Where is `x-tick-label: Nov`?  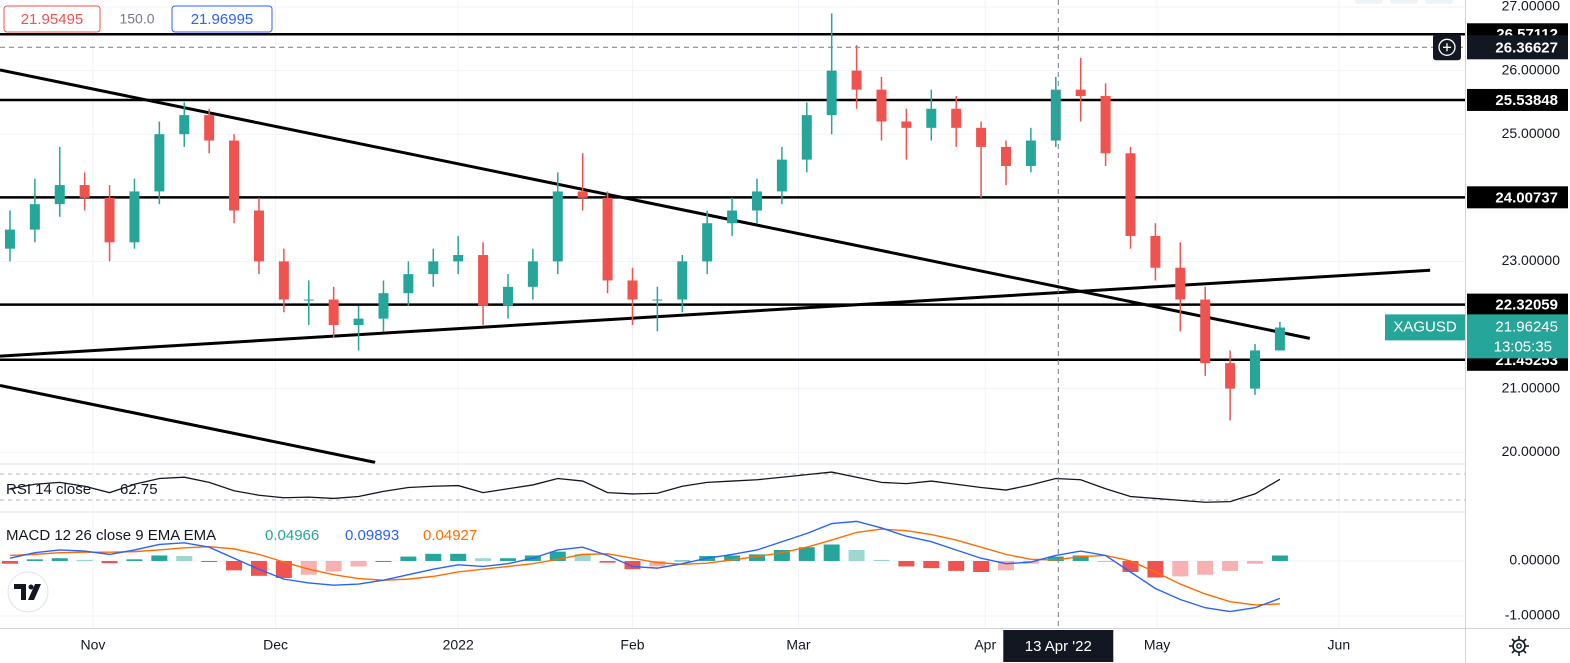
x-tick-label: Nov is located at coordinates (93, 645).